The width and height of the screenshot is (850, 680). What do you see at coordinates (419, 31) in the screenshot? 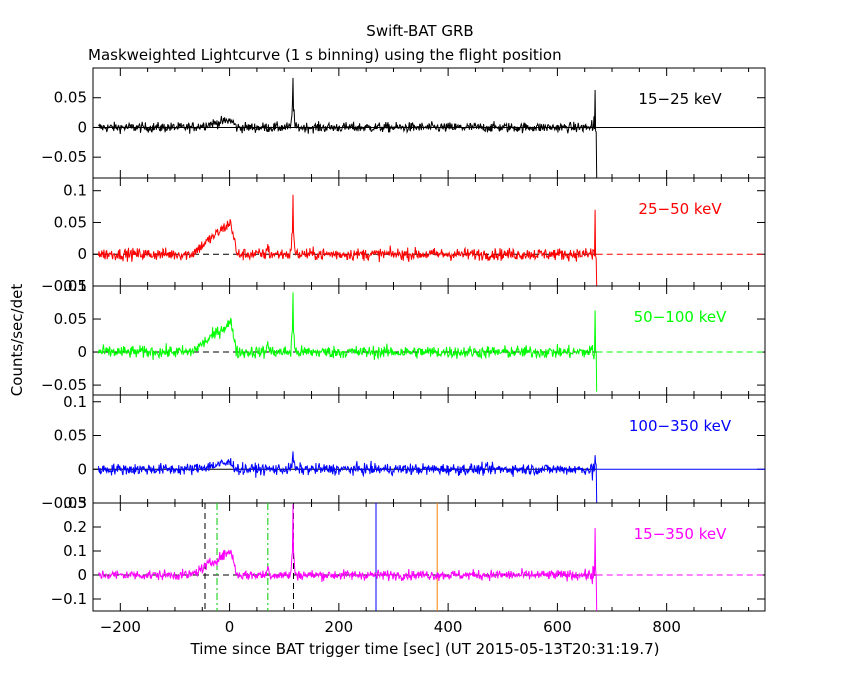
I see `chart-title: Swift-BAT GRB` at bounding box center [419, 31].